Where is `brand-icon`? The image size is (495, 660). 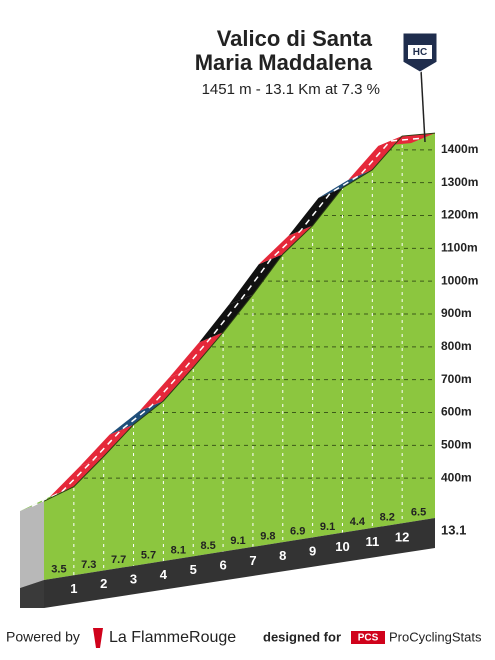 brand-icon is located at coordinates (98, 638).